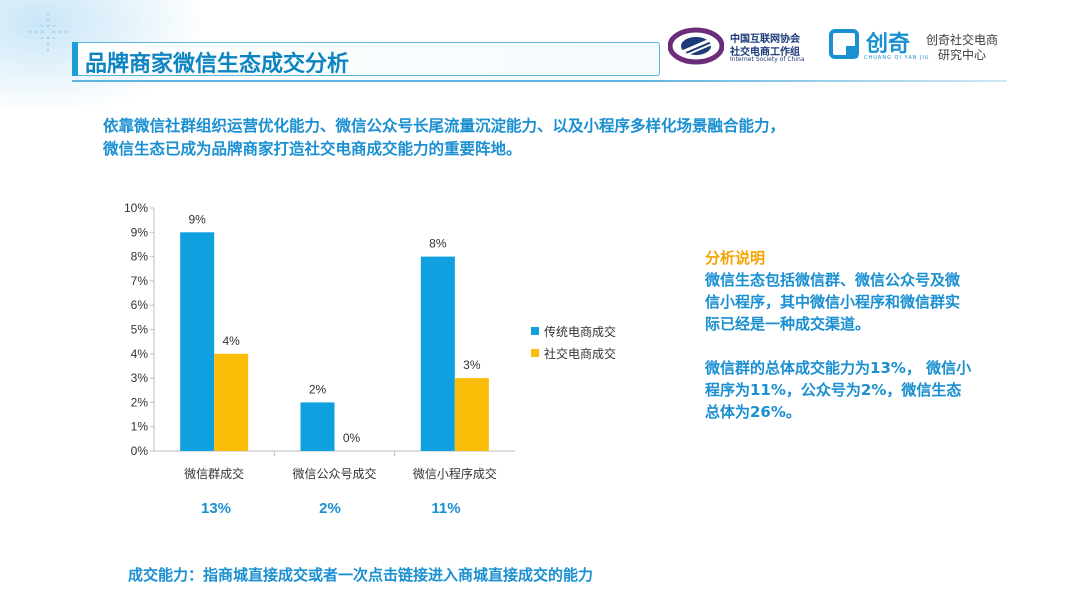 The height and width of the screenshot is (608, 1080). What do you see at coordinates (318, 389) in the screenshot?
I see `data-label: 2%` at bounding box center [318, 389].